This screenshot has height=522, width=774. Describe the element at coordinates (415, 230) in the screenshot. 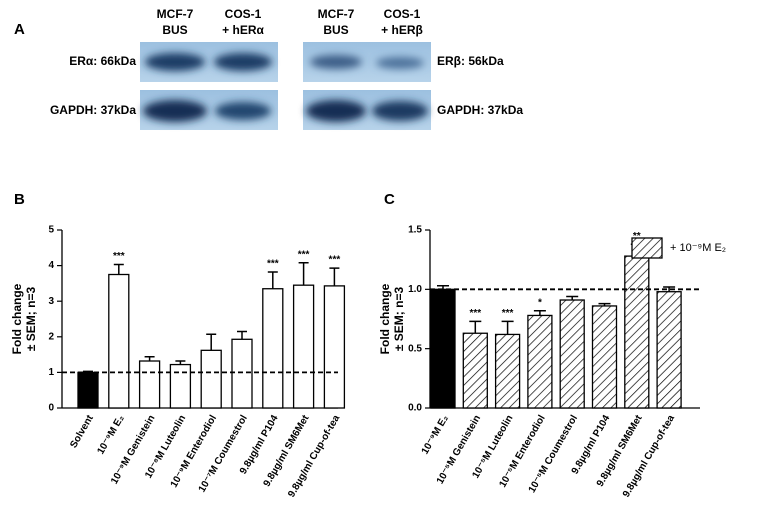

I see `y-tick-label: 1.5` at that location.